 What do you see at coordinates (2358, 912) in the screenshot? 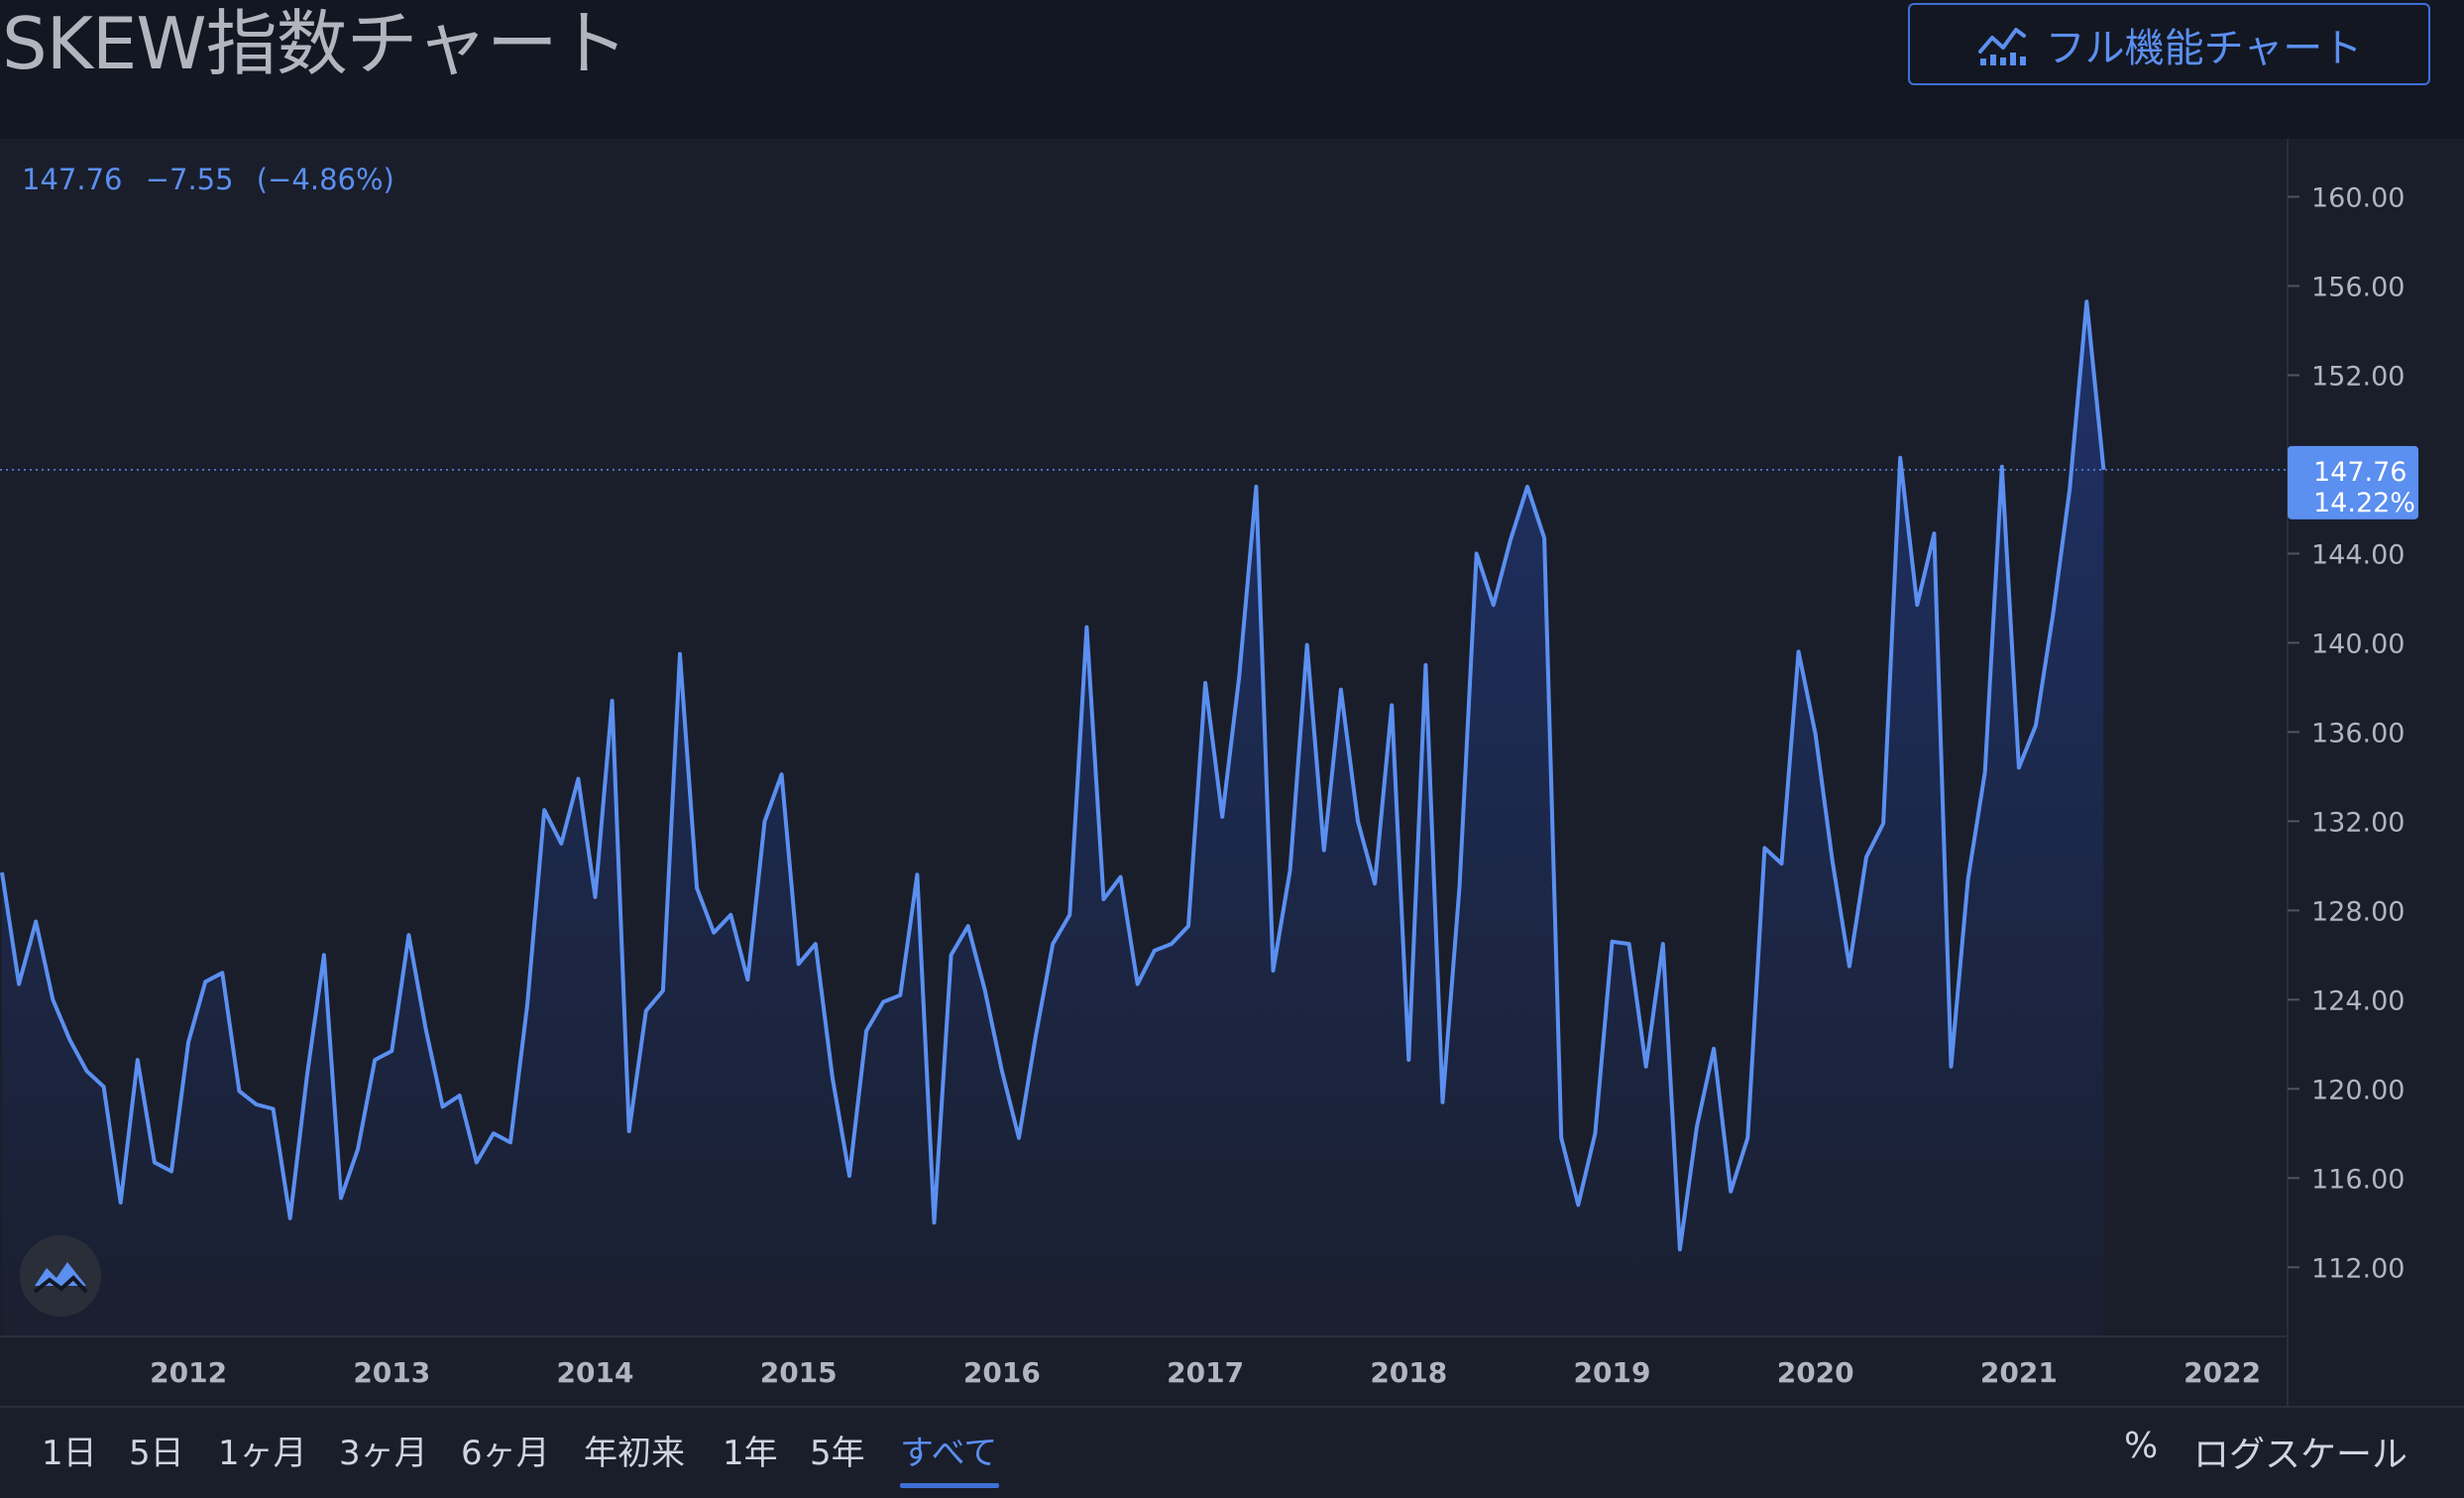
I see `y-tick-label-8: 128.00` at bounding box center [2358, 912].